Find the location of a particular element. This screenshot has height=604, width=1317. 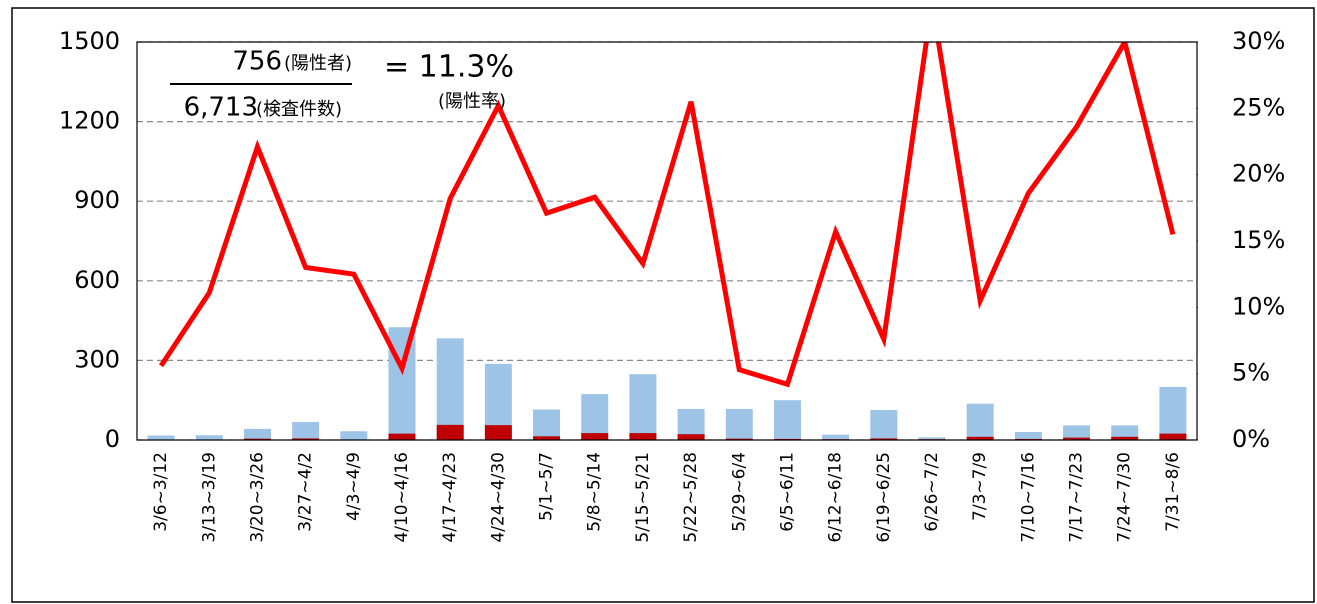

y-tick-label: 300 is located at coordinates (97, 359).